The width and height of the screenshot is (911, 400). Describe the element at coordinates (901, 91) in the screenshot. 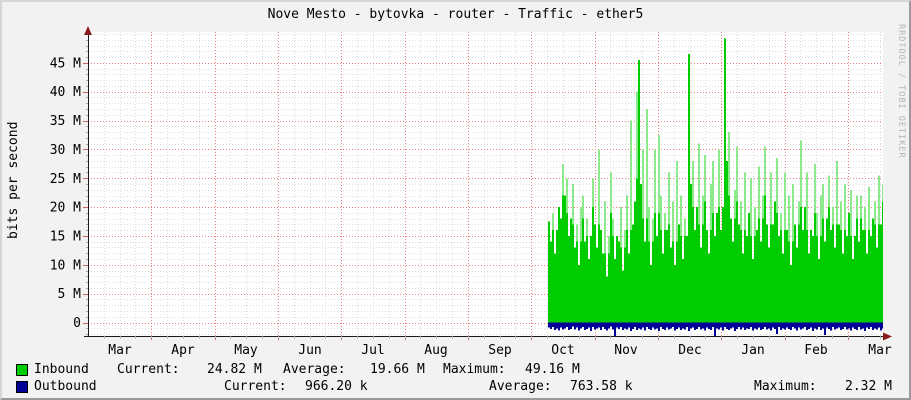

I see `rrdtool-watermark: RRDTOOL / TOBI OETIKER` at that location.